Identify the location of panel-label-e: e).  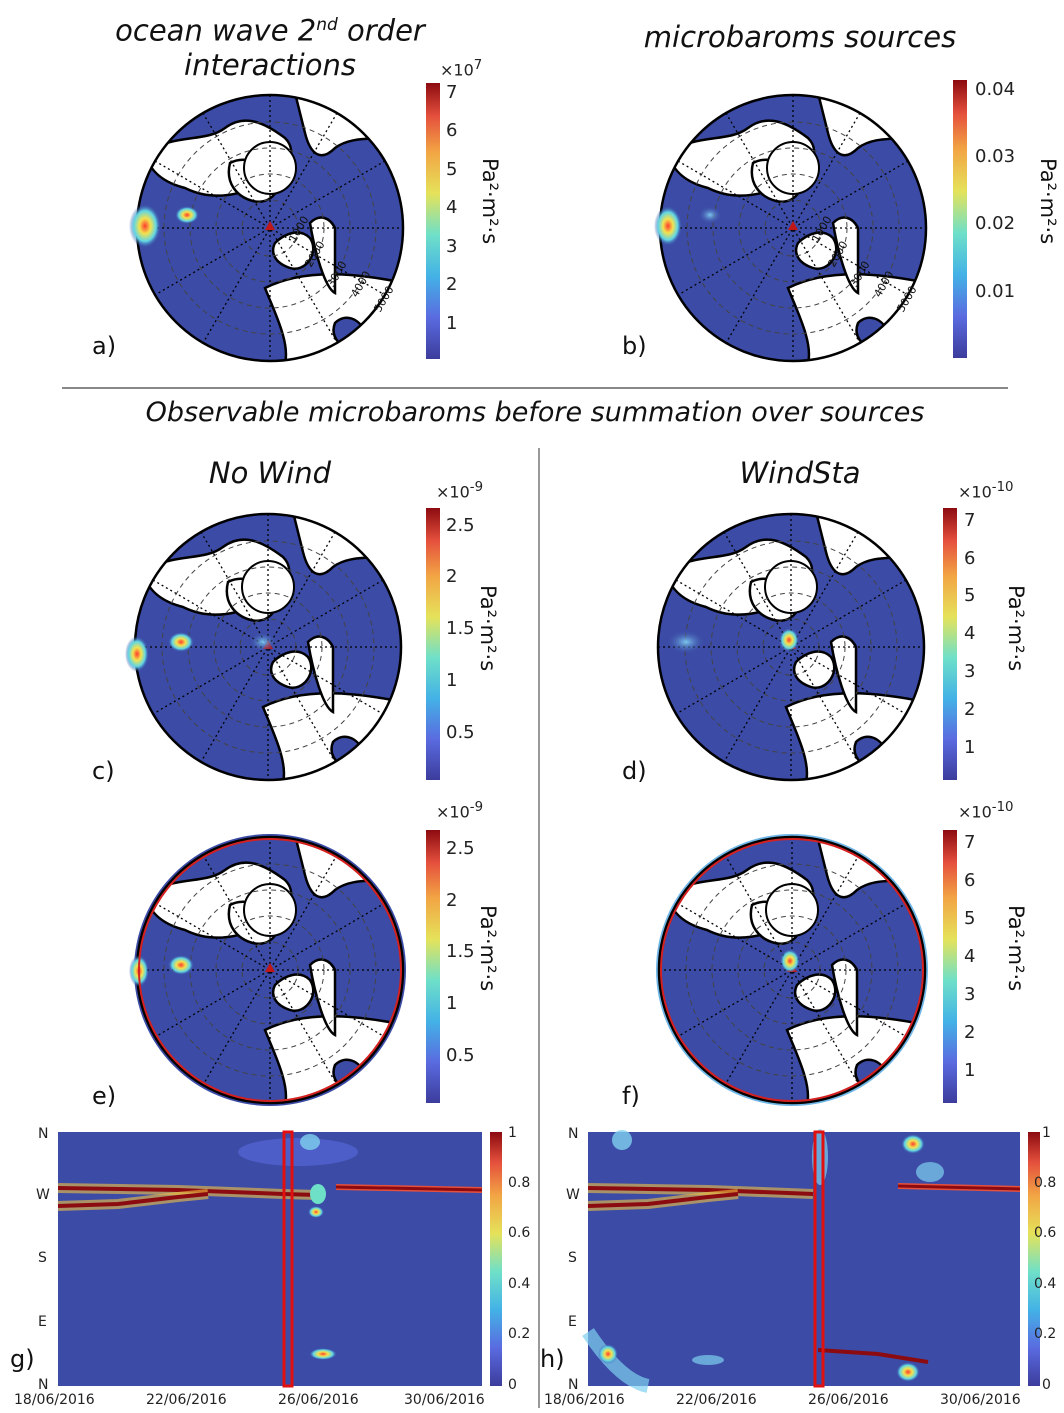
(104, 1096).